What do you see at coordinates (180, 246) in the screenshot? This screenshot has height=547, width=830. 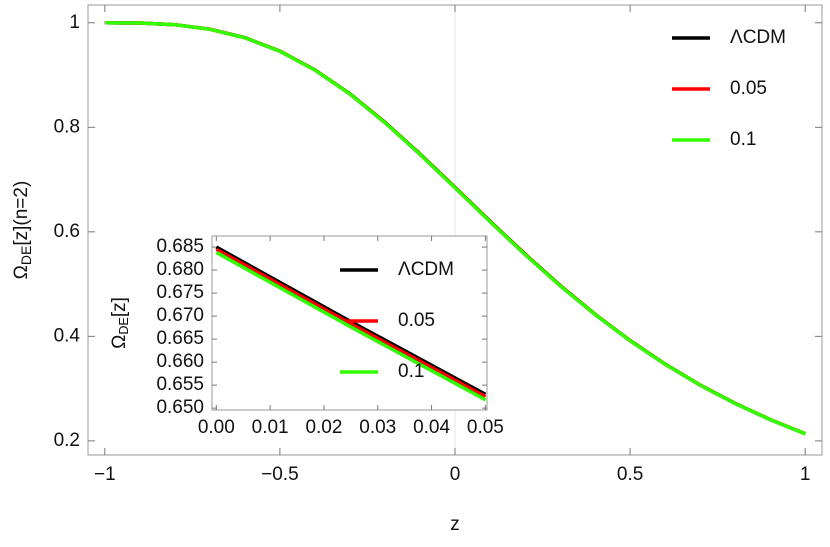 I see `y-tick-label: 0.685` at bounding box center [180, 246].